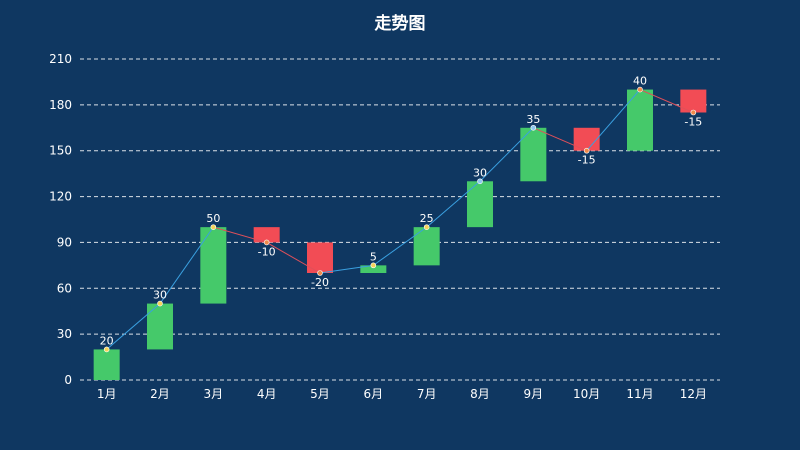  What do you see at coordinates (374, 394) in the screenshot?
I see `x-tick-label: 6月` at bounding box center [374, 394].